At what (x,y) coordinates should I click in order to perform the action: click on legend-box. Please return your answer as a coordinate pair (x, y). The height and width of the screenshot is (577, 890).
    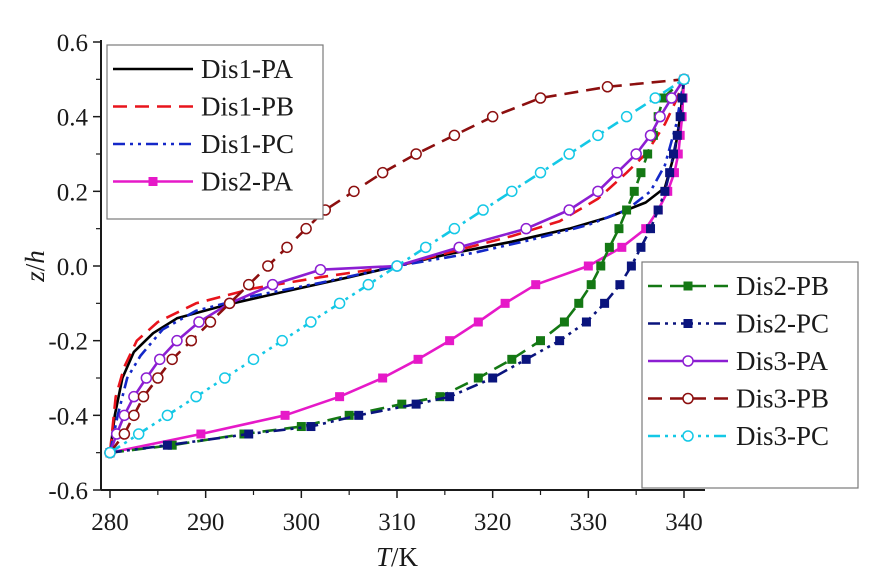
    Looking at the image, I should click on (215, 132).